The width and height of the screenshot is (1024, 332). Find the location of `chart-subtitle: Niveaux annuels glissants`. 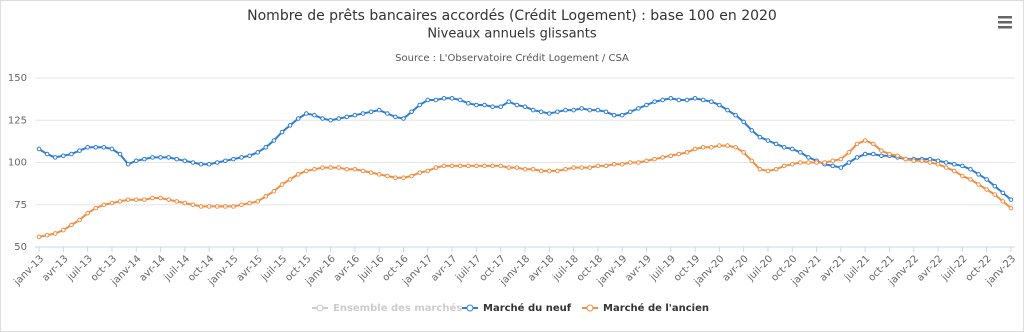

chart-subtitle: Niveaux annuels glissants is located at coordinates (512, 34).